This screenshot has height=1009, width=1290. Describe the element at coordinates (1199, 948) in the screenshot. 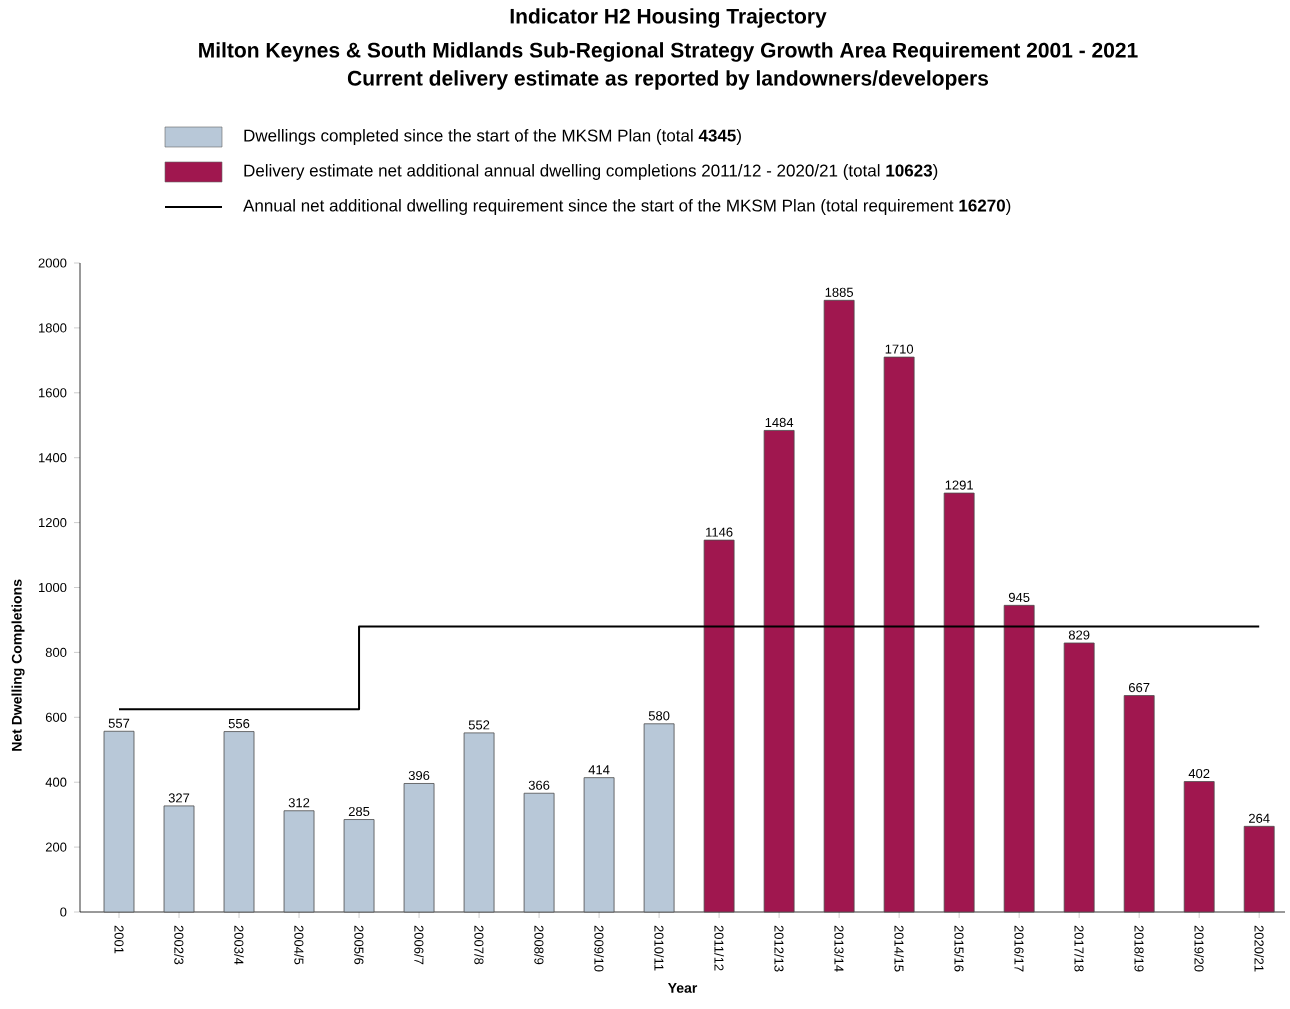

I see `x-tick-label: 2019/20` at that location.